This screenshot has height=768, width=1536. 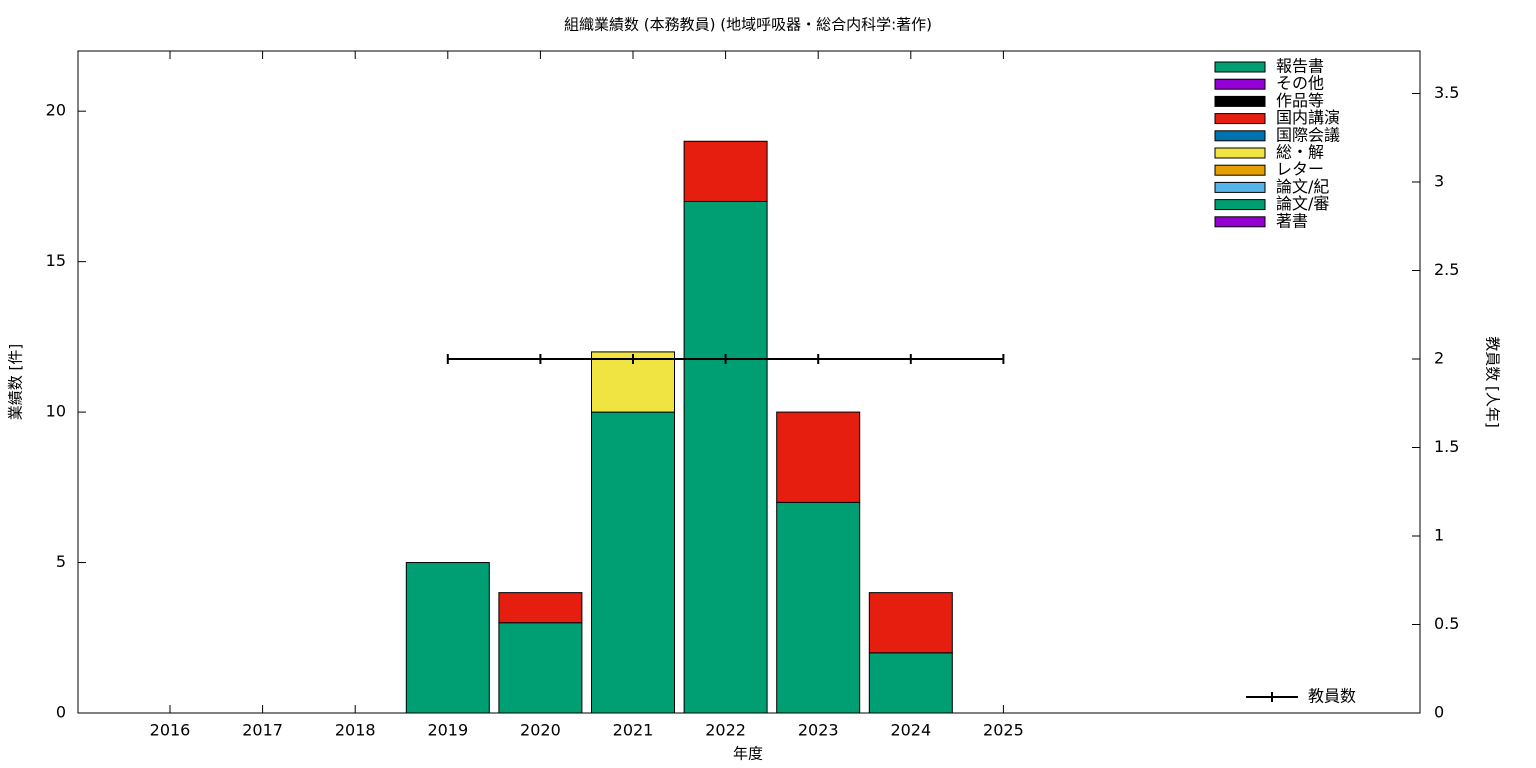 I want to click on y2-tick-label: 0.5, so click(x=1446, y=623).